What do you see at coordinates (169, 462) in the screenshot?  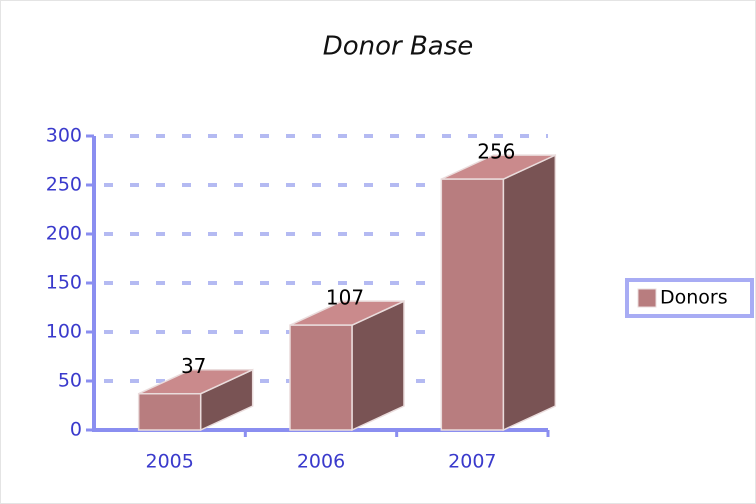 I see `x-tick-label: 2005` at bounding box center [169, 462].